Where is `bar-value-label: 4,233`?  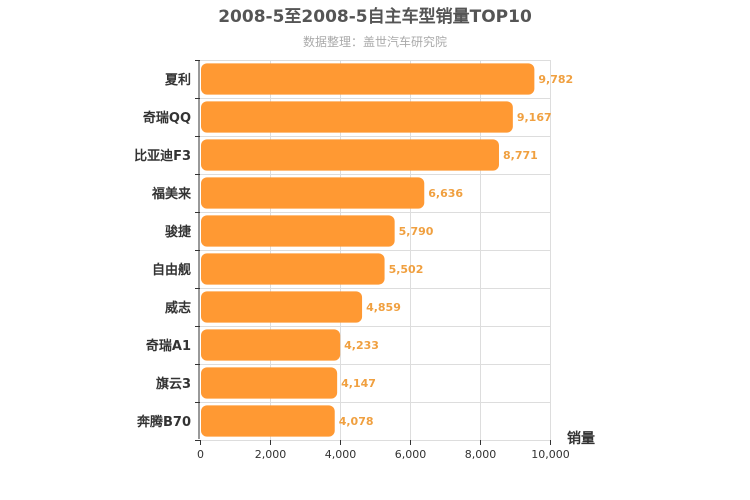 bar-value-label: 4,233 is located at coordinates (361, 345).